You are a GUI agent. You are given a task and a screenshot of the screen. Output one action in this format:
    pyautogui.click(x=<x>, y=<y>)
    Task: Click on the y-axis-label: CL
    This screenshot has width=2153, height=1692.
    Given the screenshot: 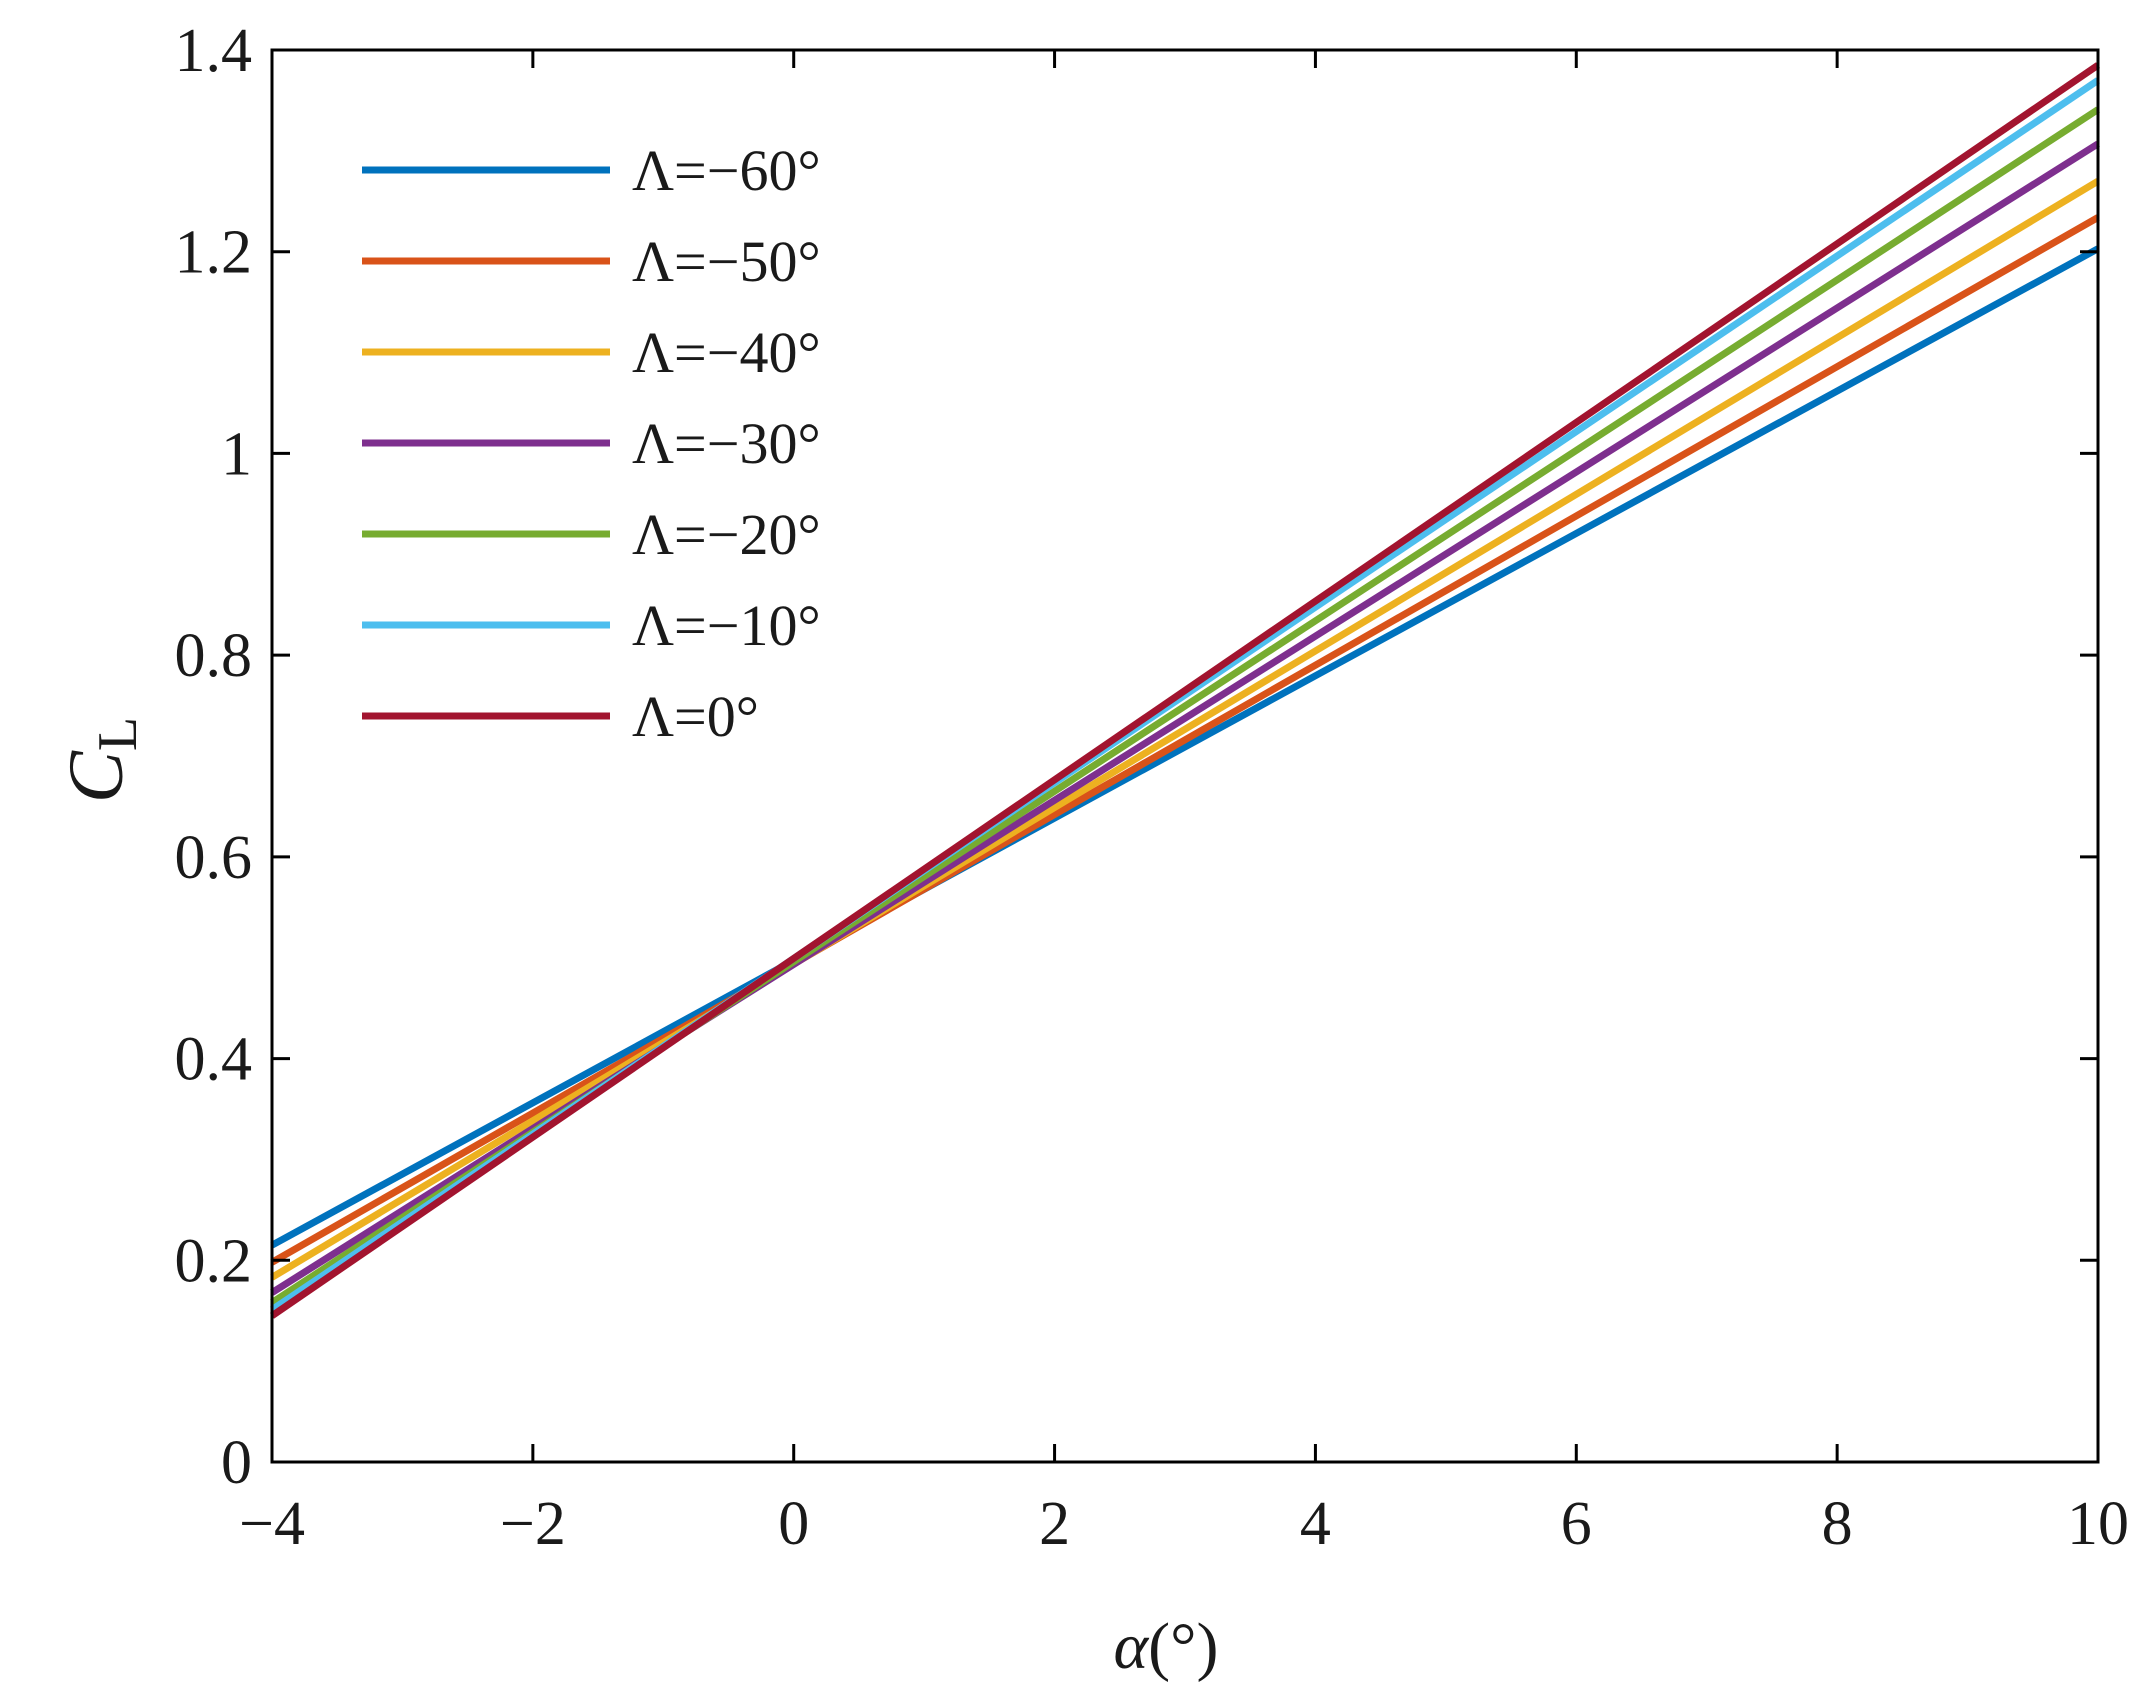 What is the action you would take?
    pyautogui.click(x=100, y=760)
    